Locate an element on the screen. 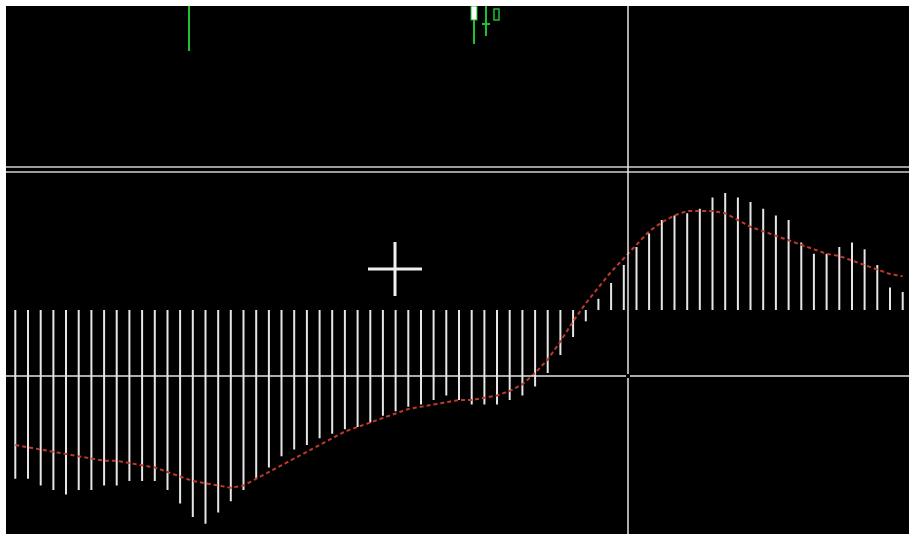 This screenshot has width=915, height=540. price-pane is located at coordinates (344, 28).